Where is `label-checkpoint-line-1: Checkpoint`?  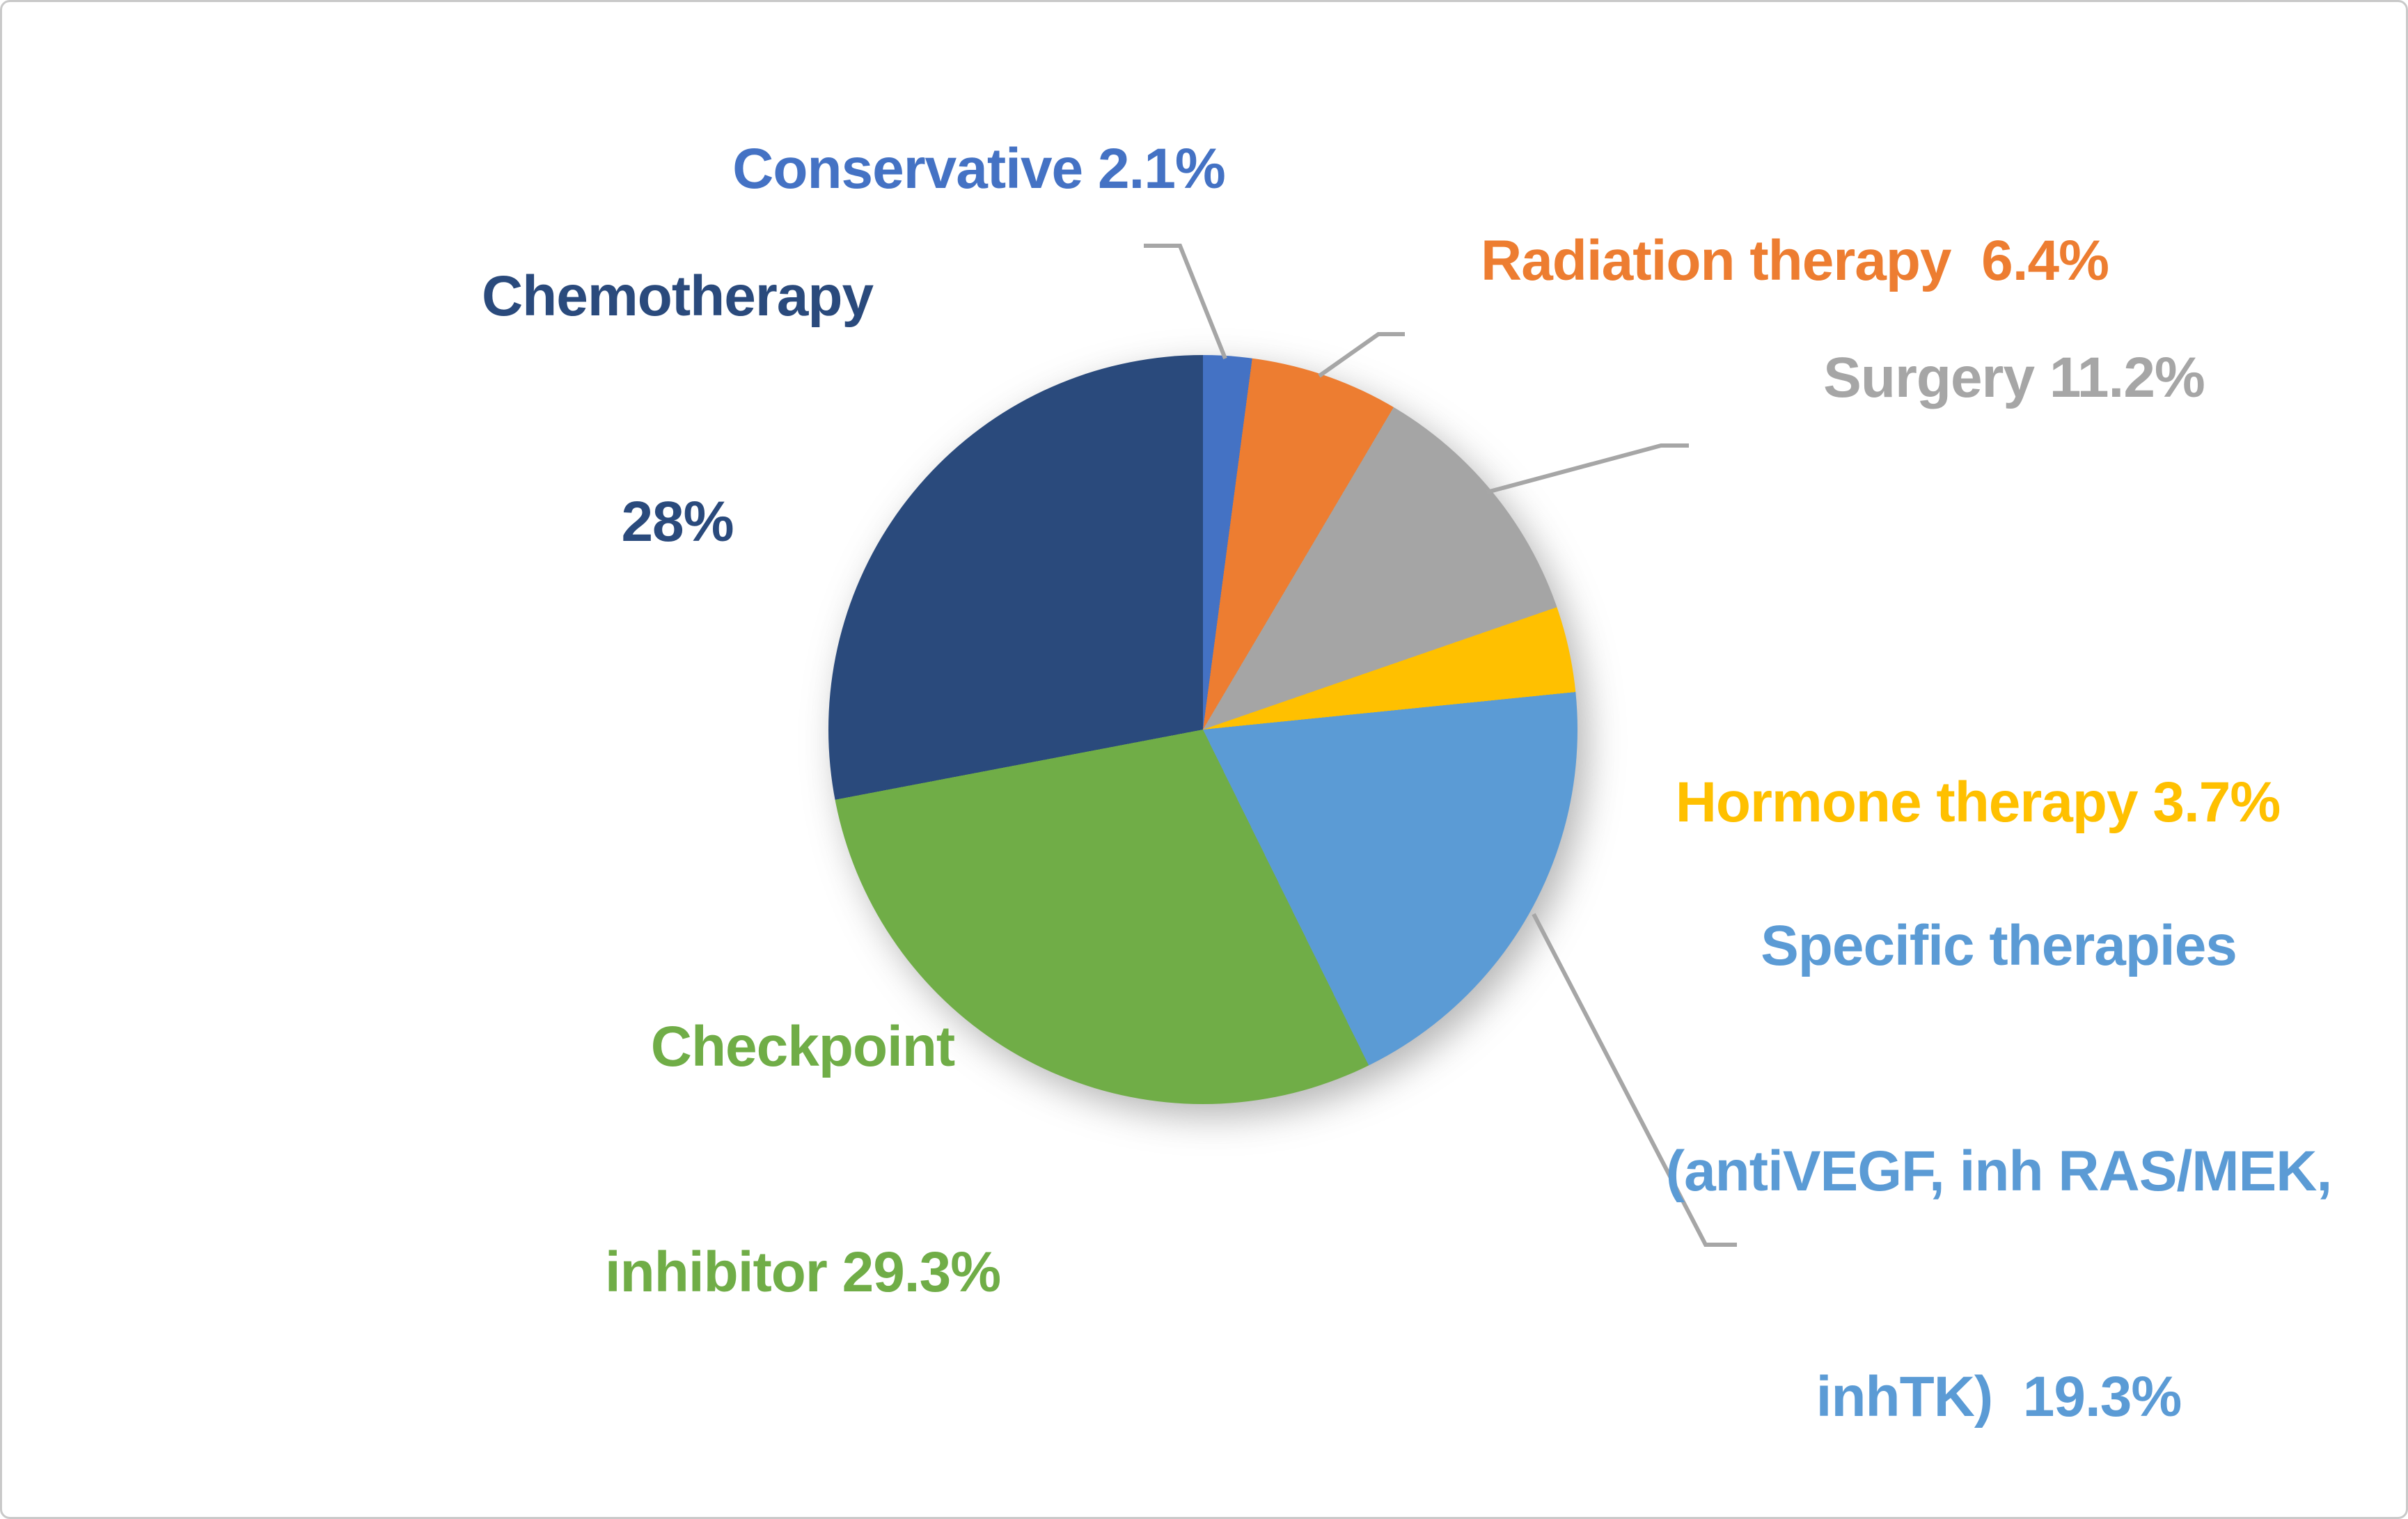 label-checkpoint-line-1: Checkpoint is located at coordinates (802, 1046).